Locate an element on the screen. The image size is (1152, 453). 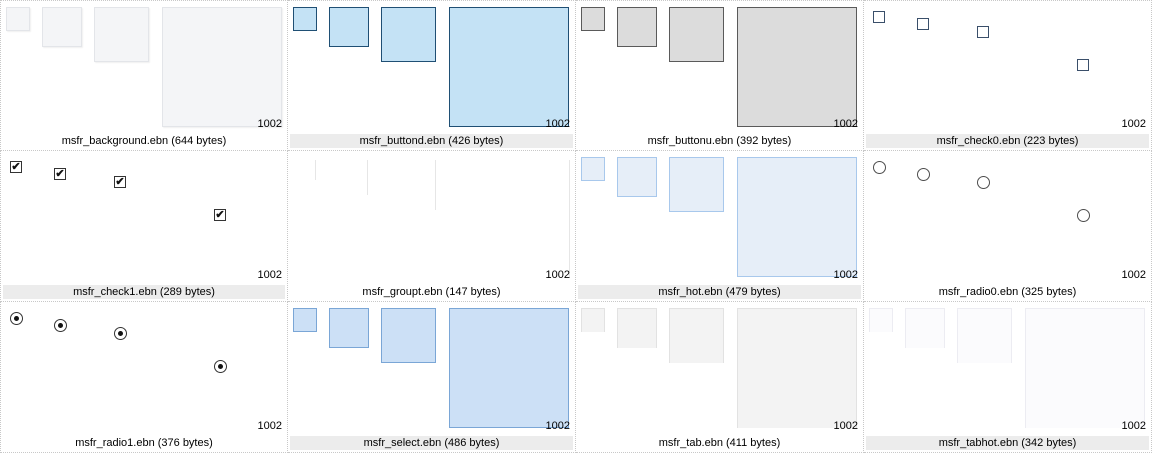
file-caption: msfr_tab.ebn (411 bytes) is located at coordinates (719, 443).